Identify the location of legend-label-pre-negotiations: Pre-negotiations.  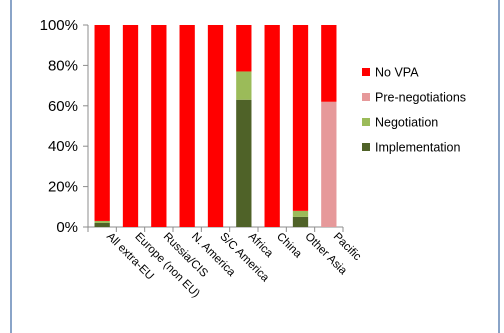
(420, 98).